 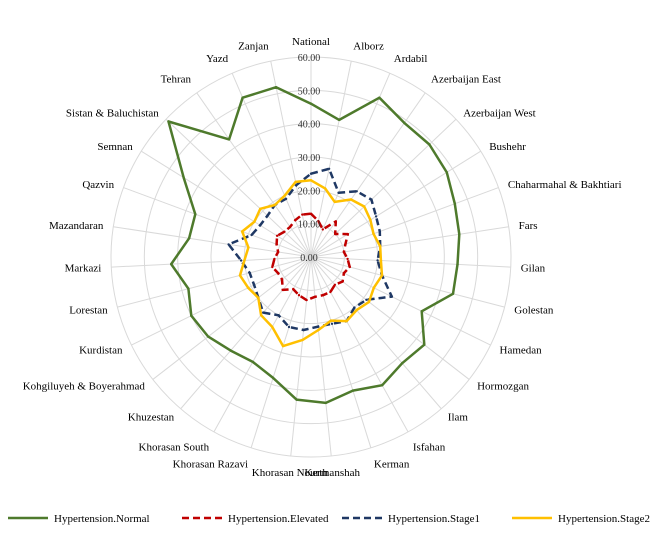 What do you see at coordinates (176, 80) in the screenshot?
I see `category-label: Tehran` at bounding box center [176, 80].